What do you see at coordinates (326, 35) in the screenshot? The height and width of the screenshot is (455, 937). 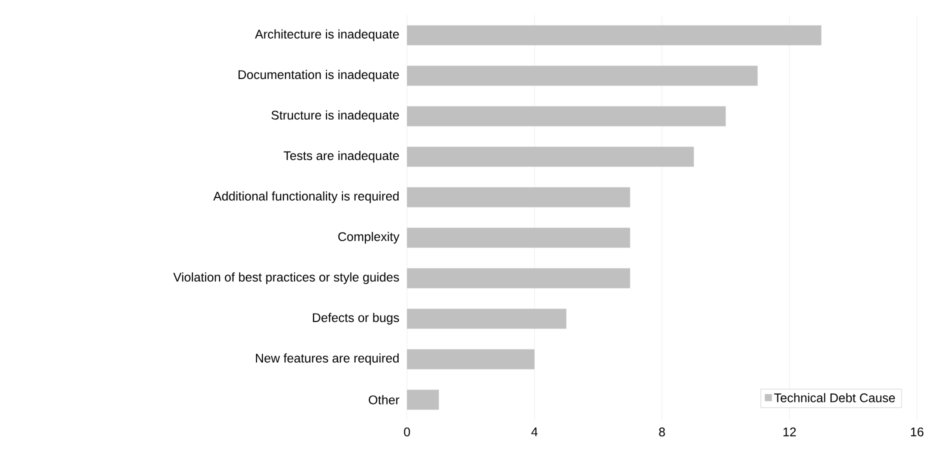 I see `y-tick-label: Architecture is inadequate` at bounding box center [326, 35].